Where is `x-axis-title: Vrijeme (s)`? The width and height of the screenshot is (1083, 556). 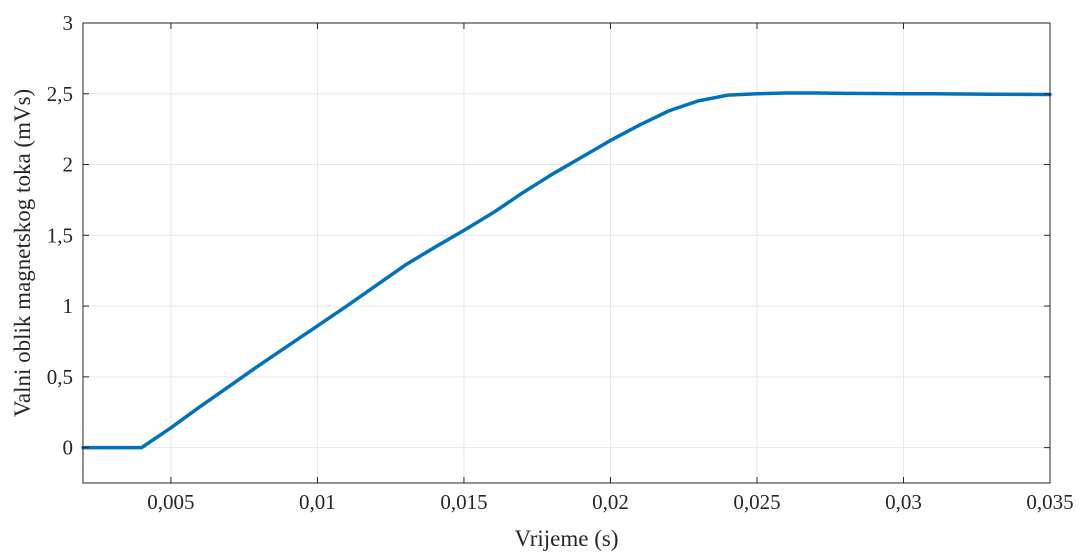 x-axis-title: Vrijeme (s) is located at coordinates (567, 538).